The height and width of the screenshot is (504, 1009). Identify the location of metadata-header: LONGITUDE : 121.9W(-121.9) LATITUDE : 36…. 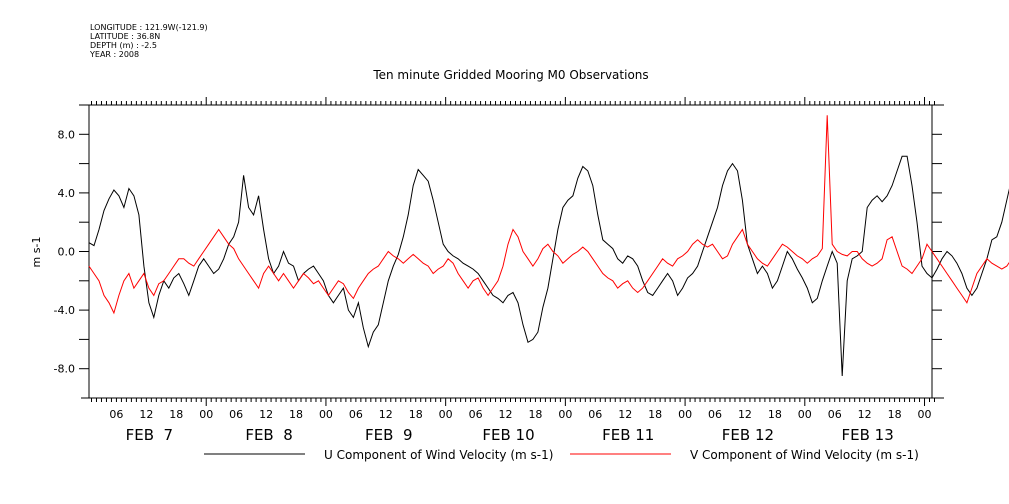
(148, 41).